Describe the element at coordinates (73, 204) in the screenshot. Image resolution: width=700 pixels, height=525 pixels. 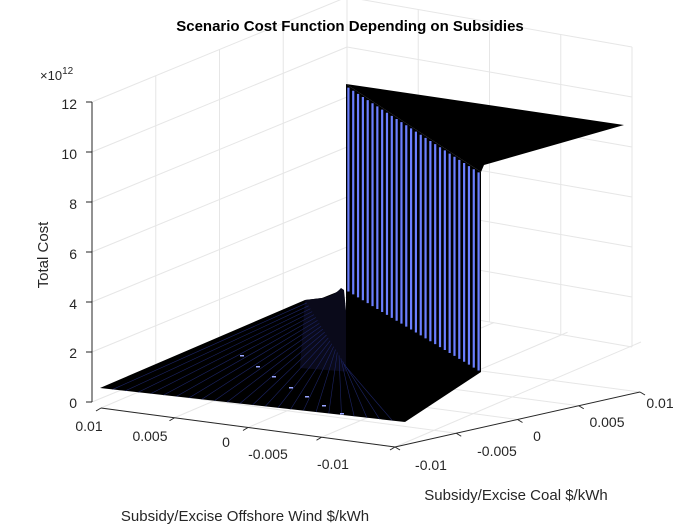
I see `z-tick-label: 8` at that location.